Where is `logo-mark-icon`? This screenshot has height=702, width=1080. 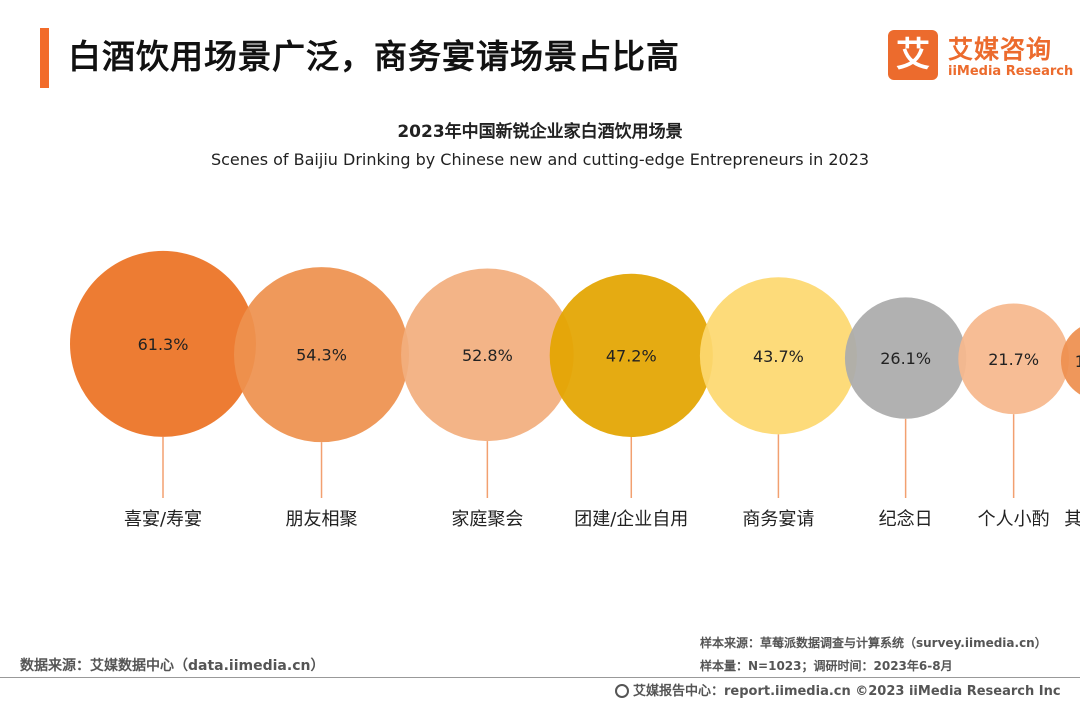
logo-mark-icon is located at coordinates (913, 55).